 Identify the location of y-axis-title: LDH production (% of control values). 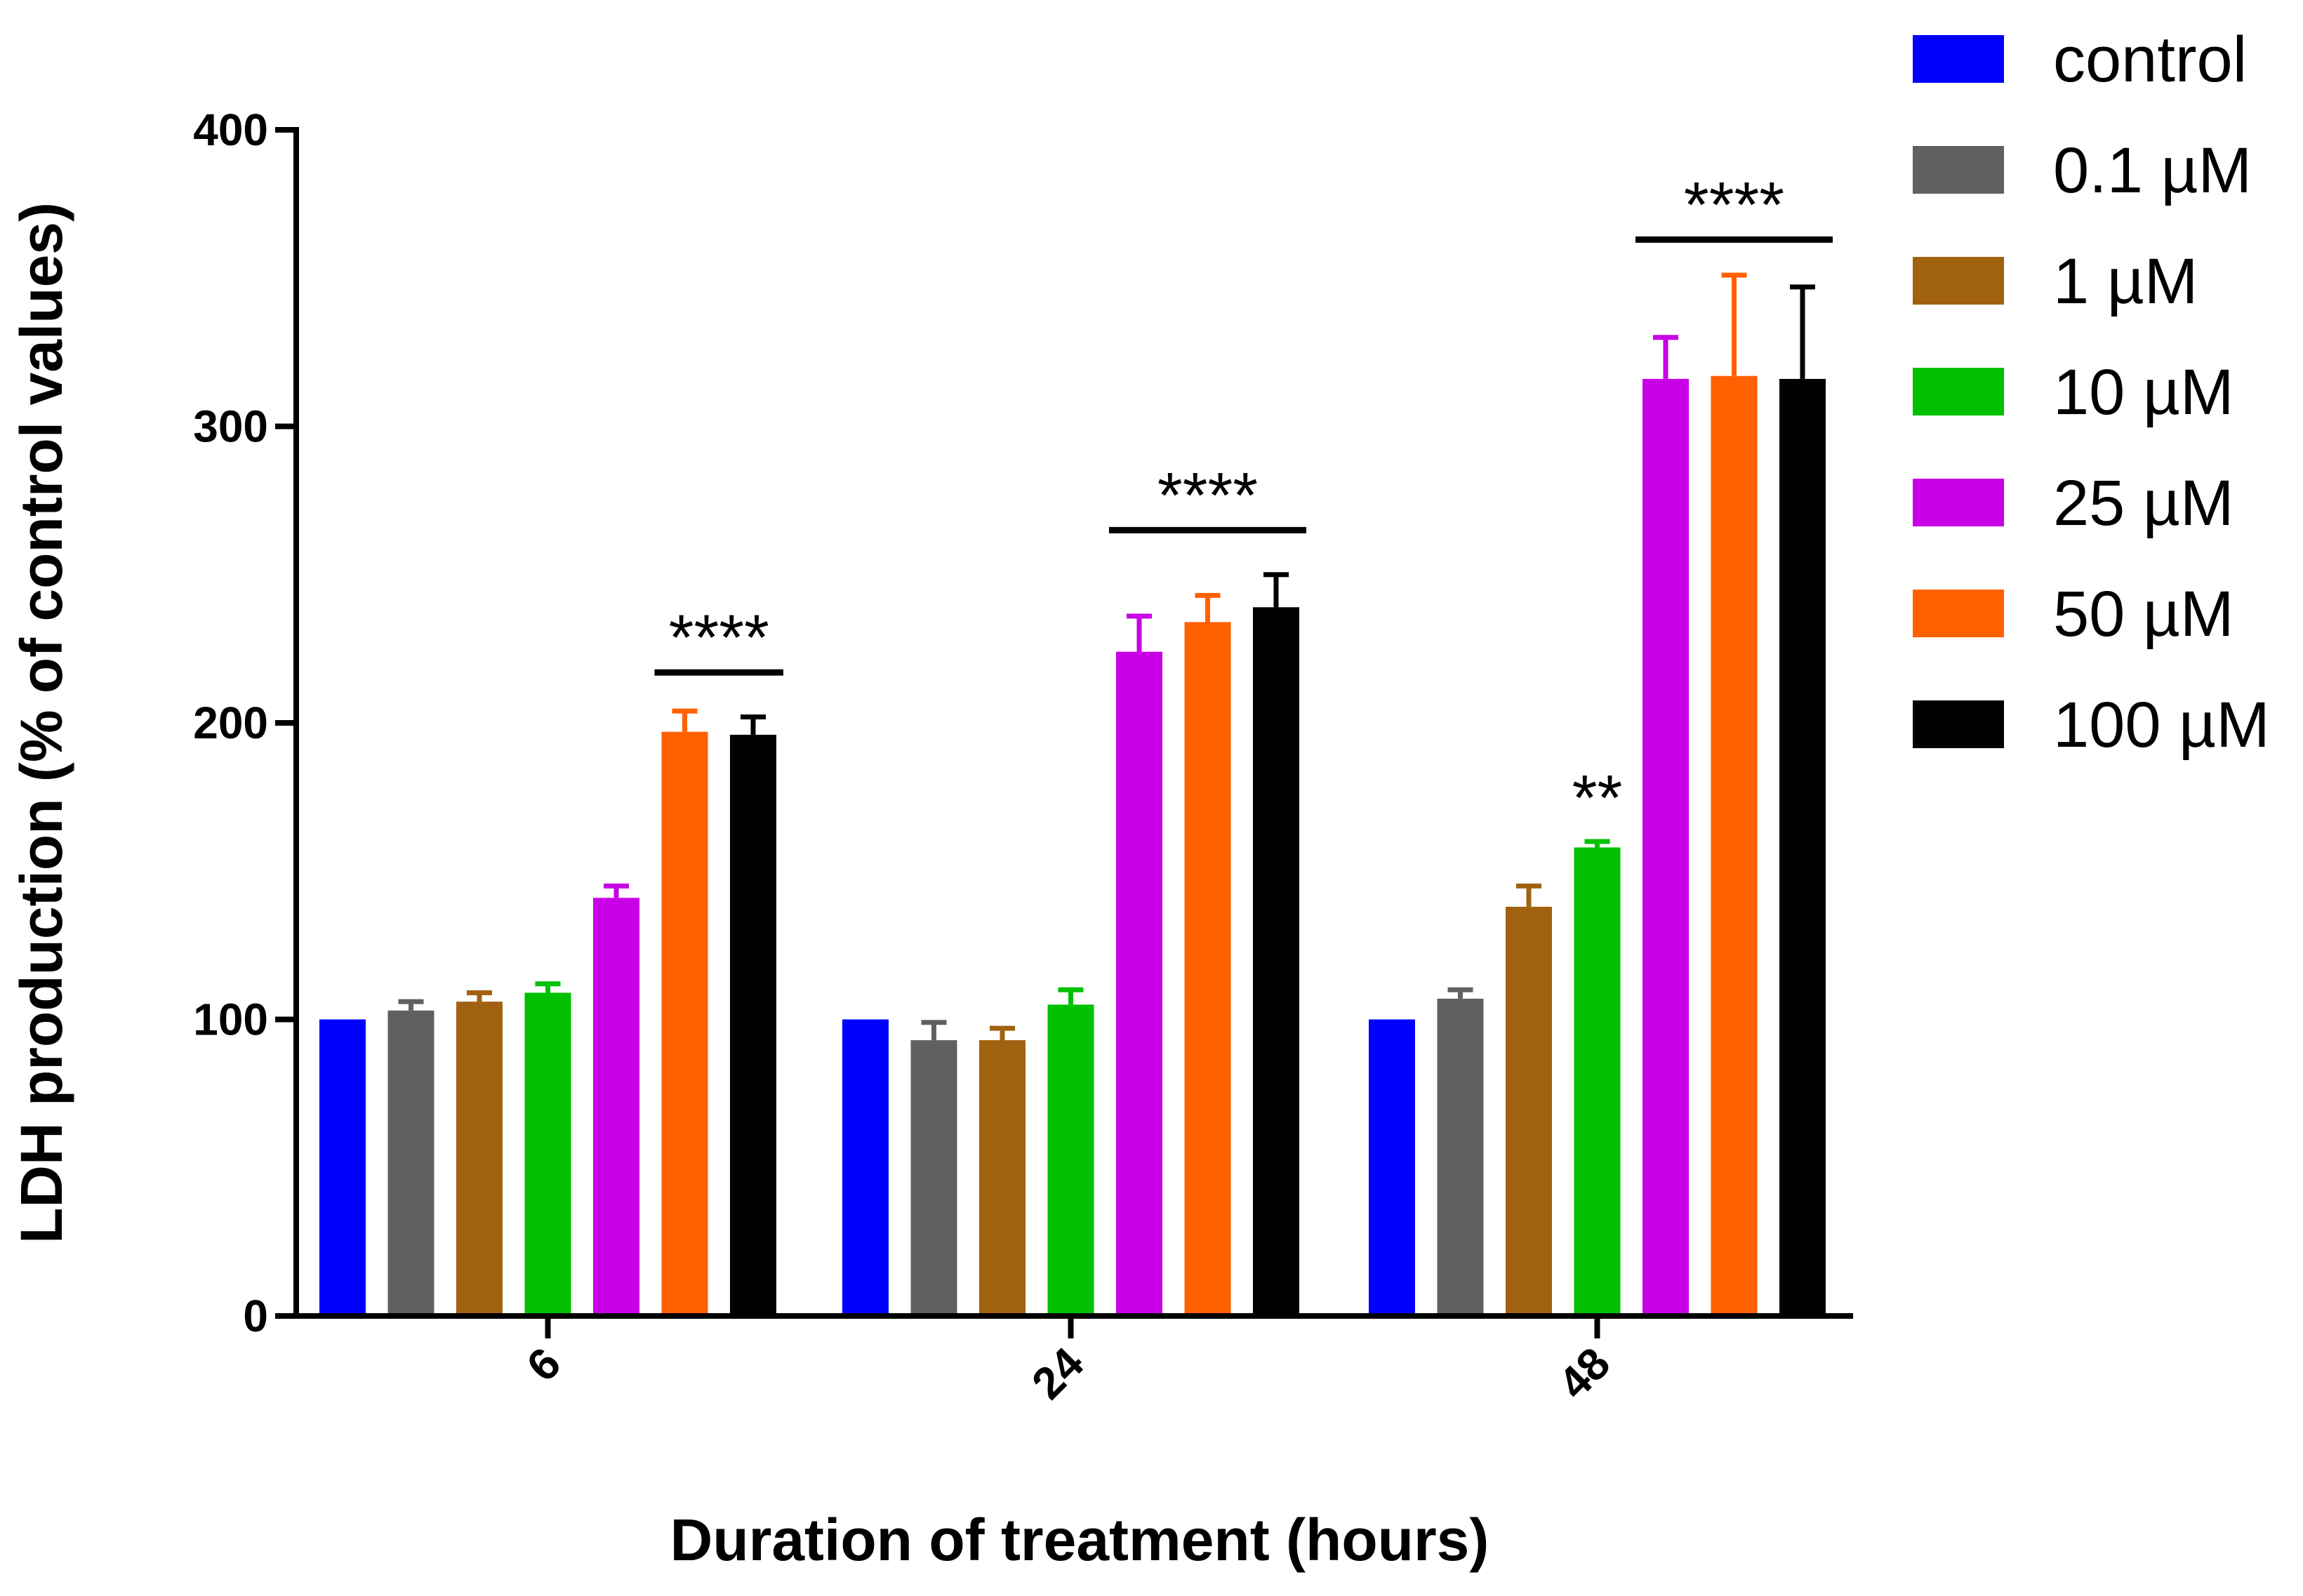
(41, 723).